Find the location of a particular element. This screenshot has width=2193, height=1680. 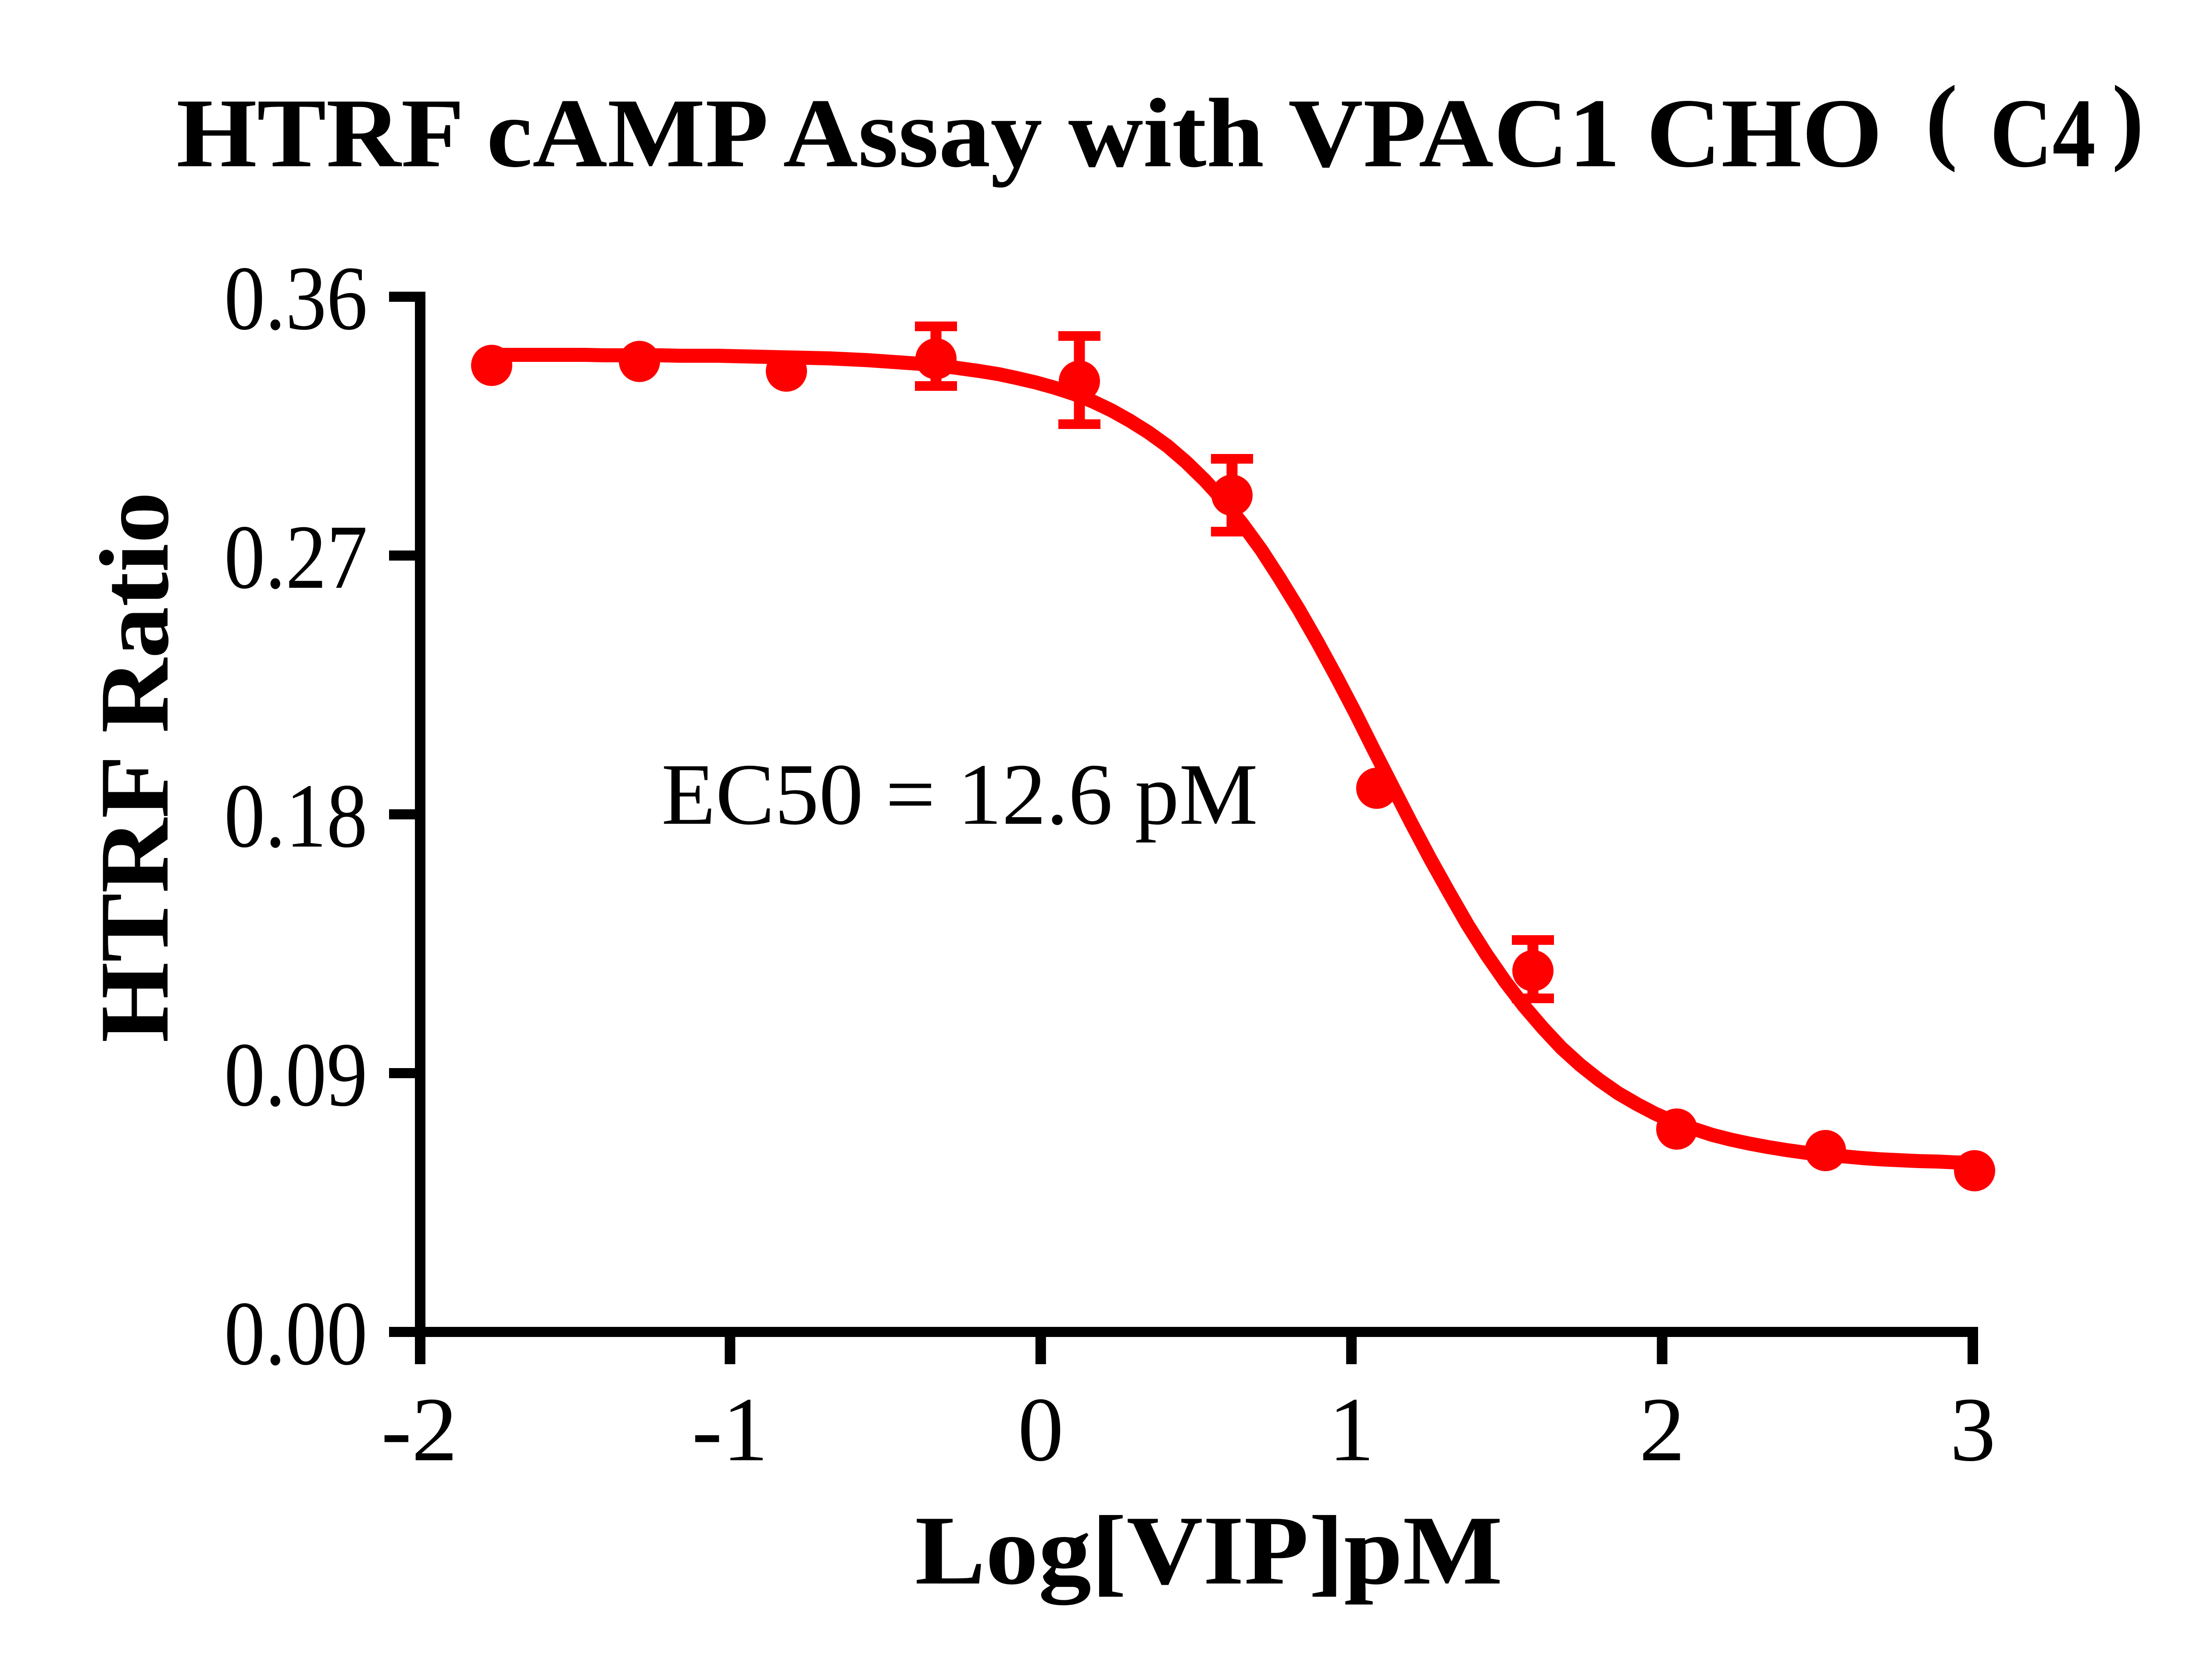

svg-text: 0.18 is located at coordinates (296, 816).